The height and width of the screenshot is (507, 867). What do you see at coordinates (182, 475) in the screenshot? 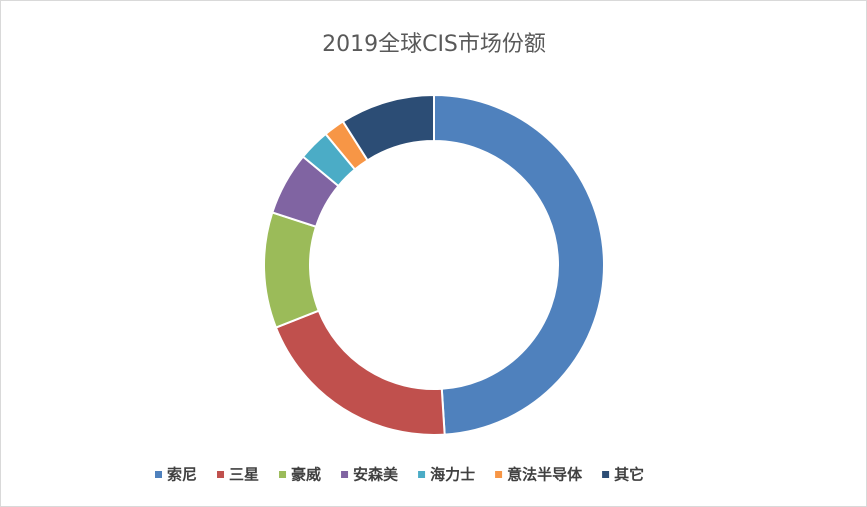
I see `legend-label: 索尼` at bounding box center [182, 475].